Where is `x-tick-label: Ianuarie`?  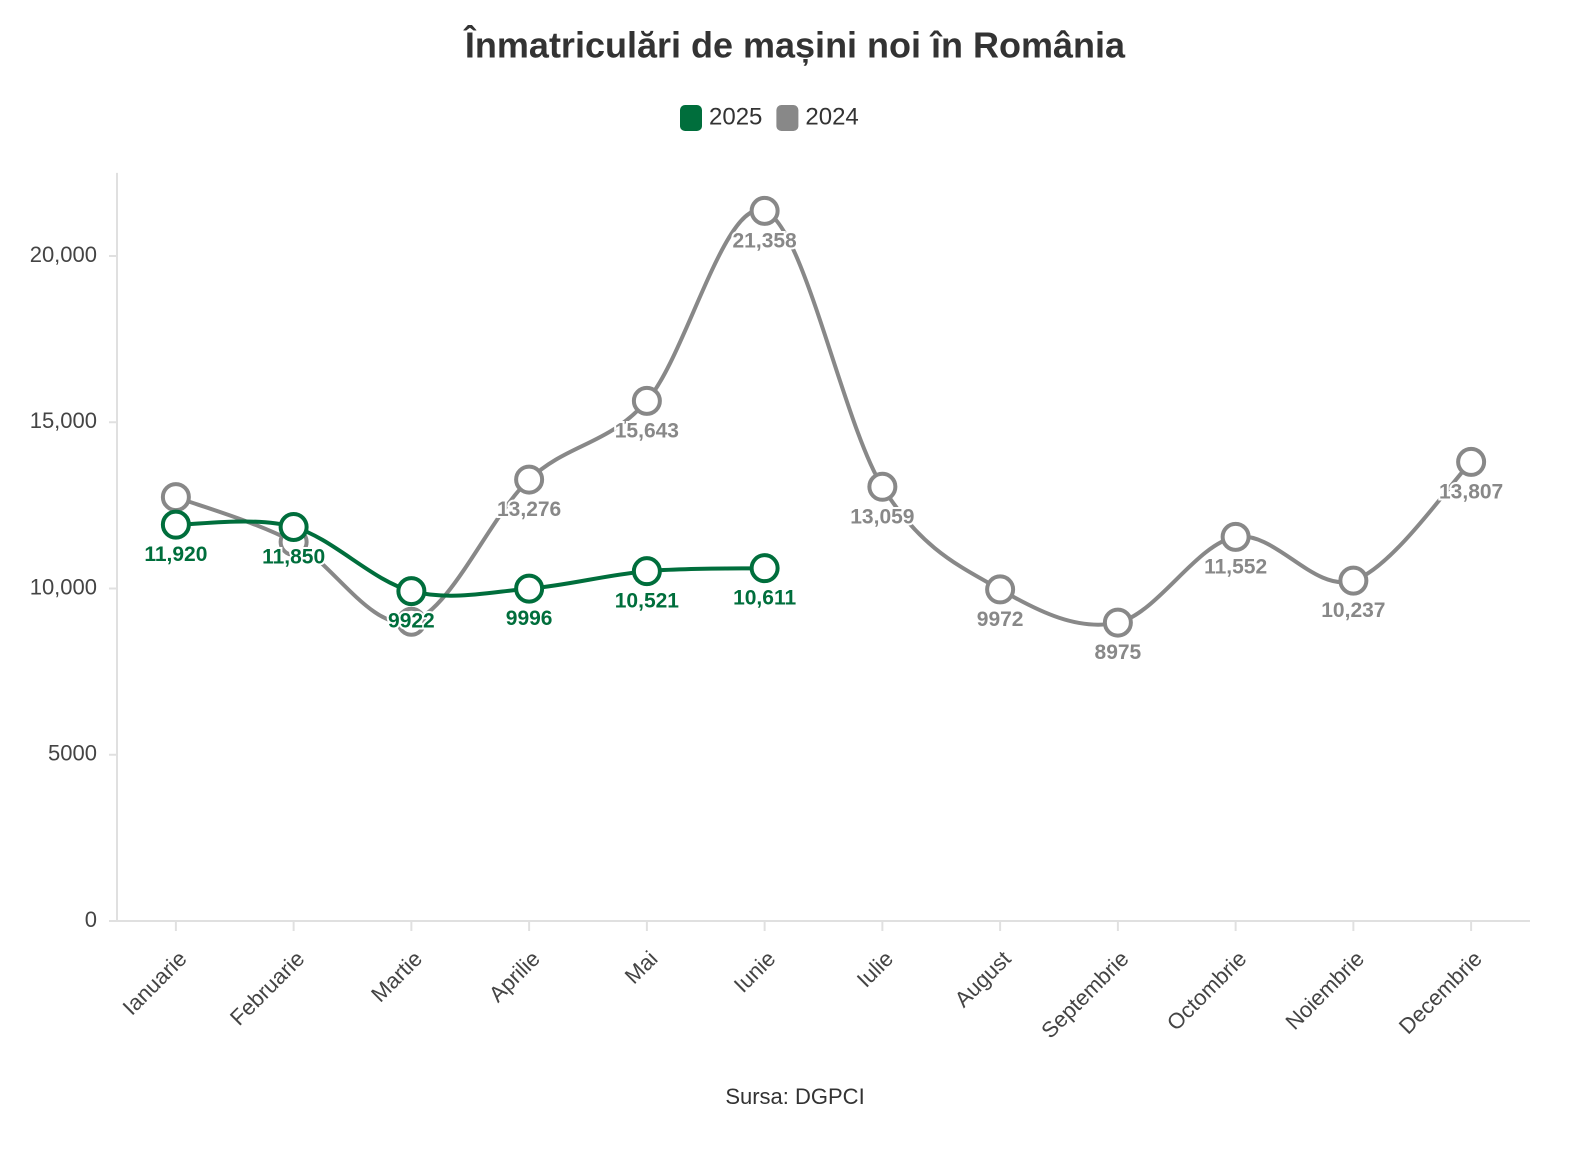 x-tick-label: Ianuarie is located at coordinates (155, 983).